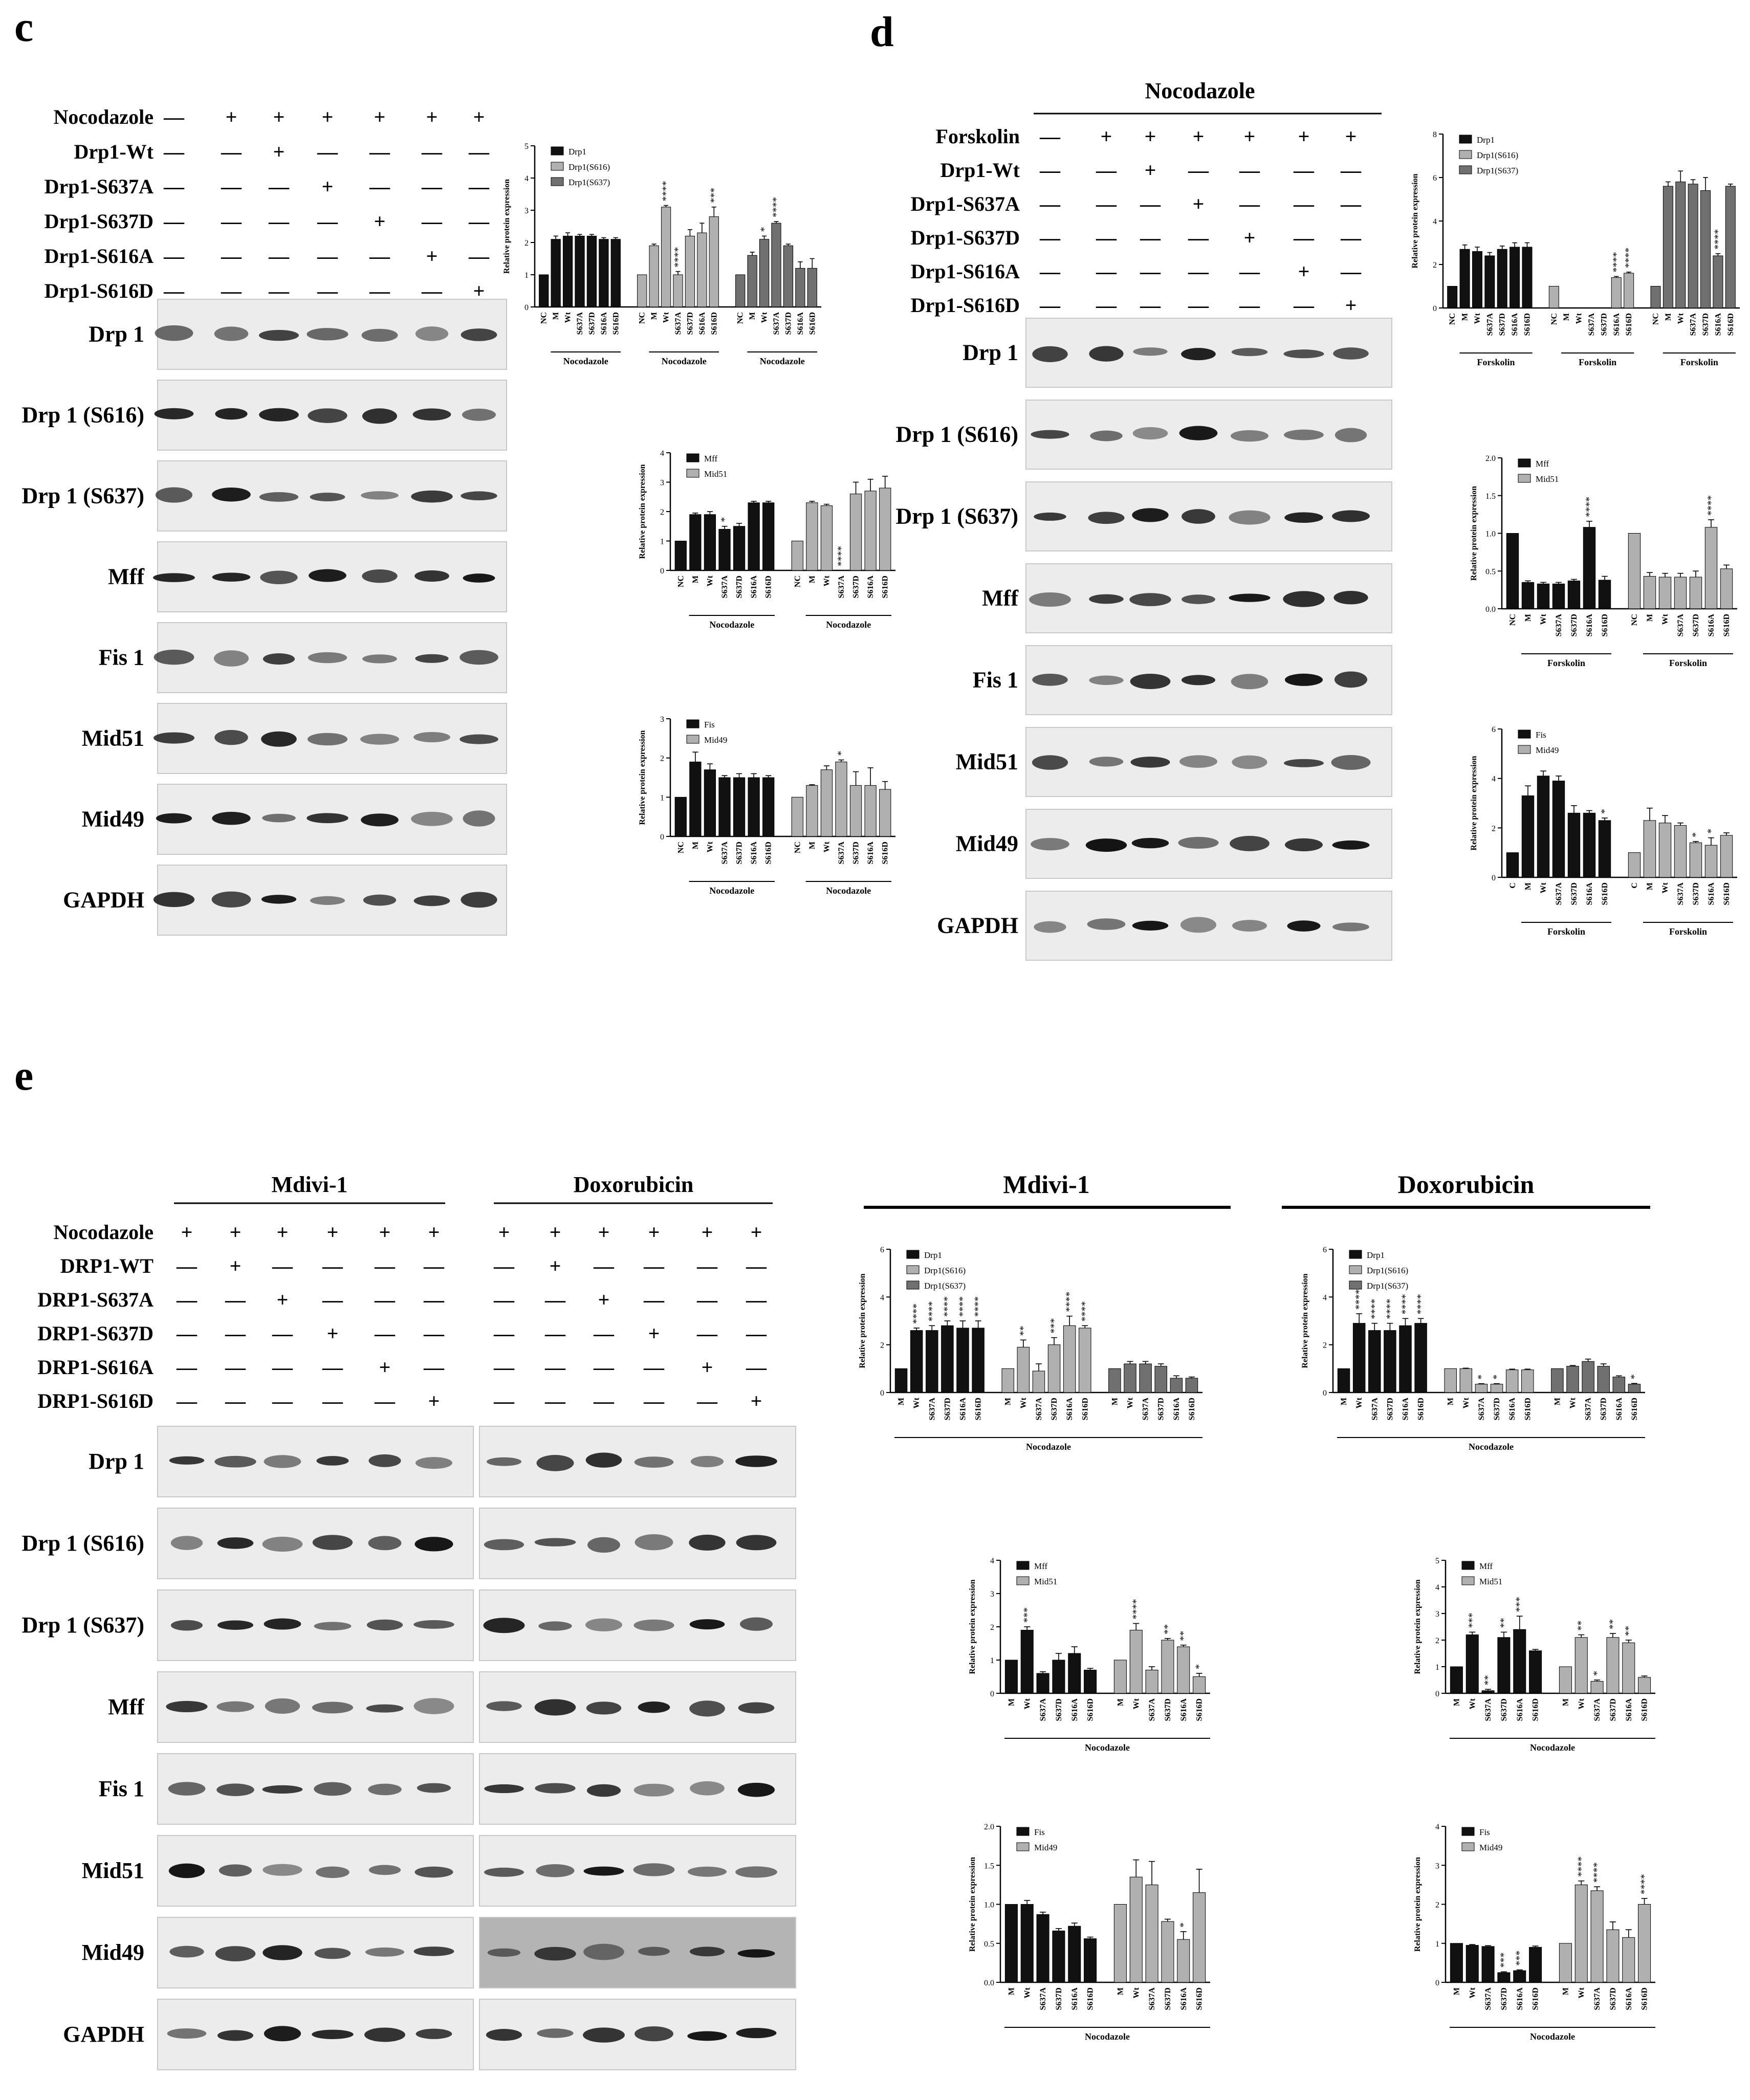  What do you see at coordinates (1000, 598) in the screenshot?
I see `blot-label: Mff` at bounding box center [1000, 598].